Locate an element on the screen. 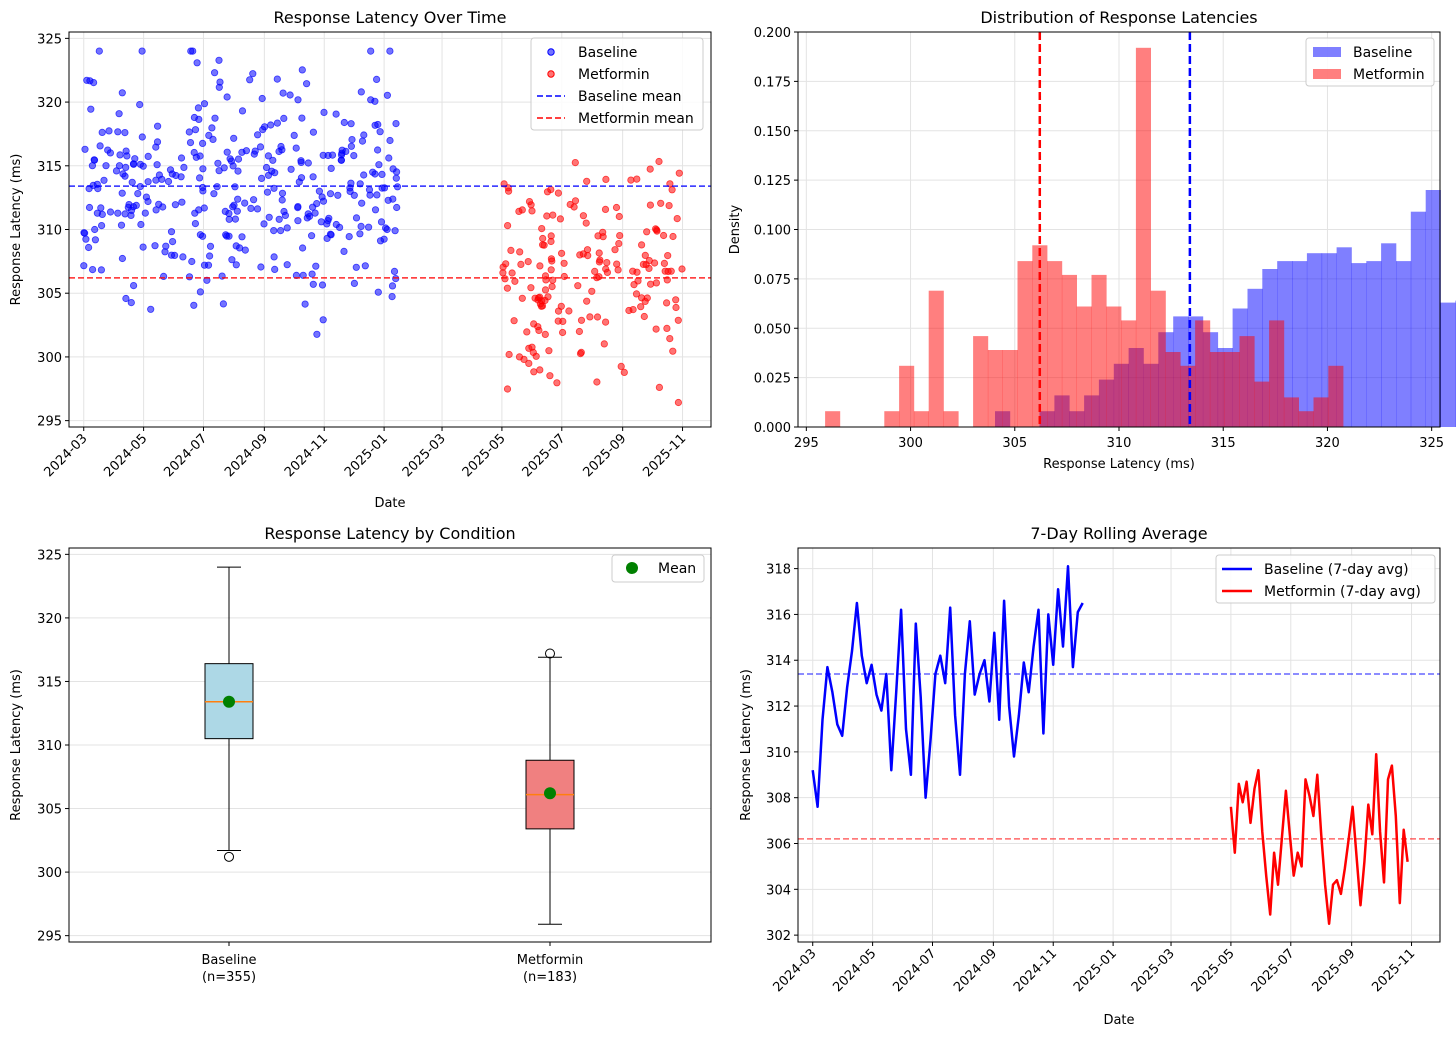 Image resolution: width=1456 pixels, height=1037 pixels. y-tick-label: 0.075 is located at coordinates (772, 280).